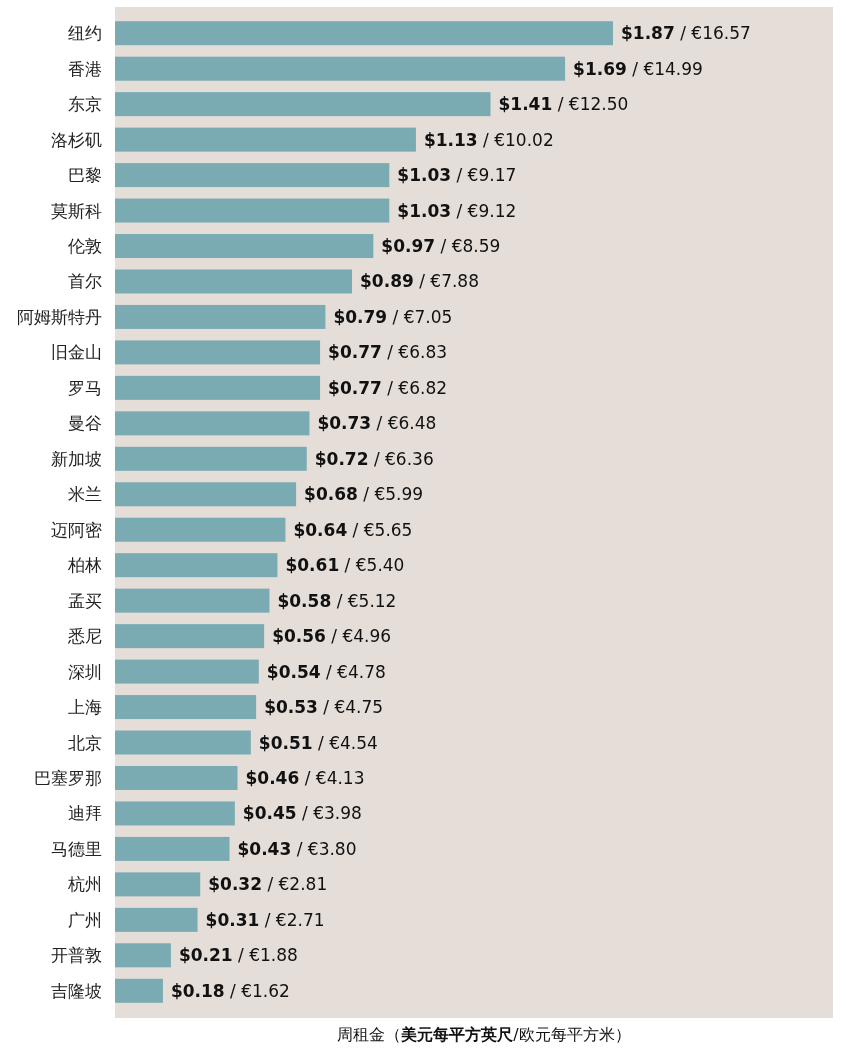 This screenshot has width=844, height=1048. What do you see at coordinates (318, 742) in the screenshot?
I see `data-label: $0.51 / €4.54` at bounding box center [318, 742].